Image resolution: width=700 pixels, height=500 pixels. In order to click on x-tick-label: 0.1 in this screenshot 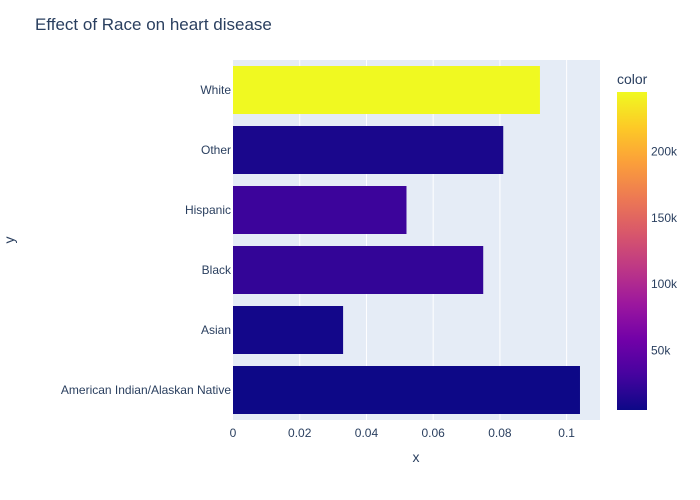, I will do `click(566, 433)`.